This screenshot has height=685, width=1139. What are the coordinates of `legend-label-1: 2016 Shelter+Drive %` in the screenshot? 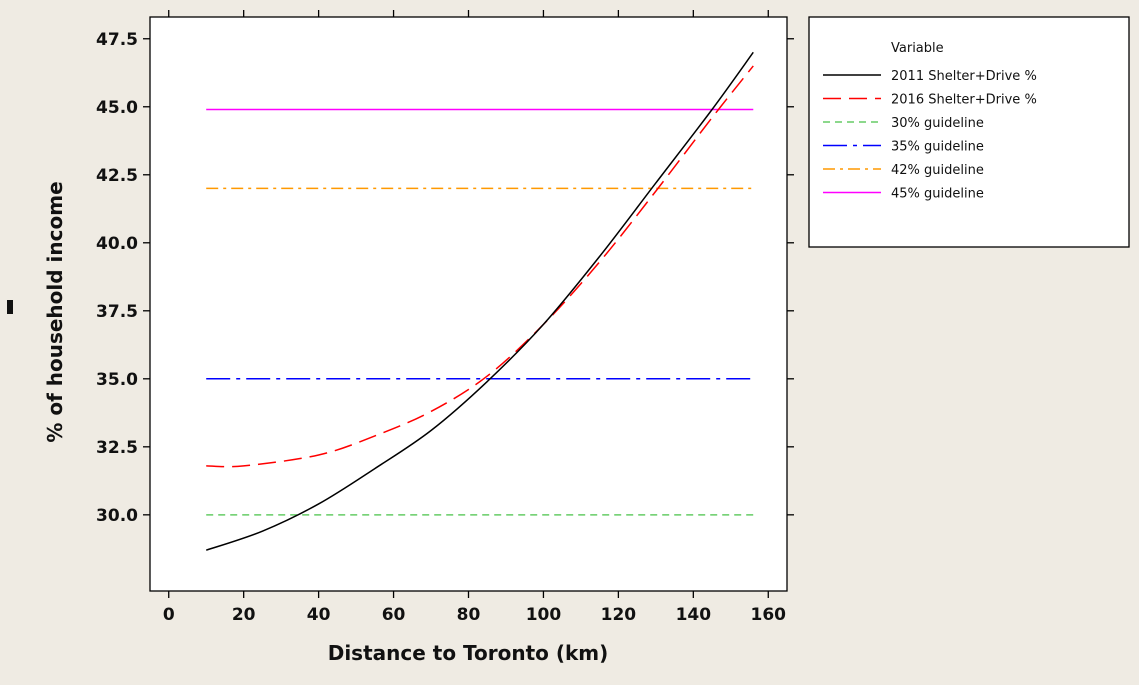 It's located at (964, 100).